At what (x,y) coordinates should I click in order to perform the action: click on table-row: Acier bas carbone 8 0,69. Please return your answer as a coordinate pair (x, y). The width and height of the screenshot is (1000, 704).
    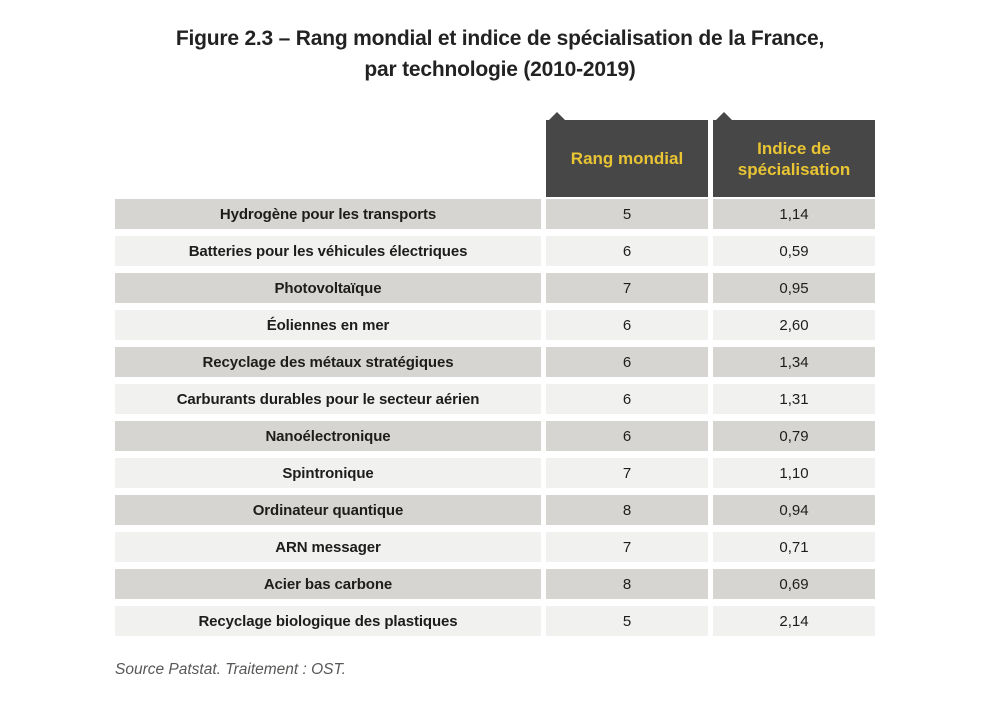
    Looking at the image, I should click on (495, 584).